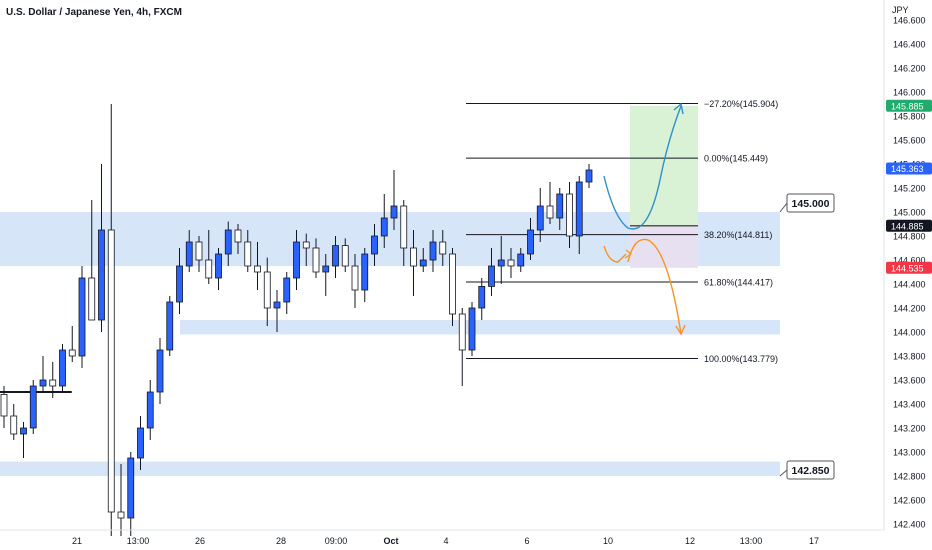 Image resolution: width=932 pixels, height=550 pixels. I want to click on time-tick-label: 28, so click(281, 541).